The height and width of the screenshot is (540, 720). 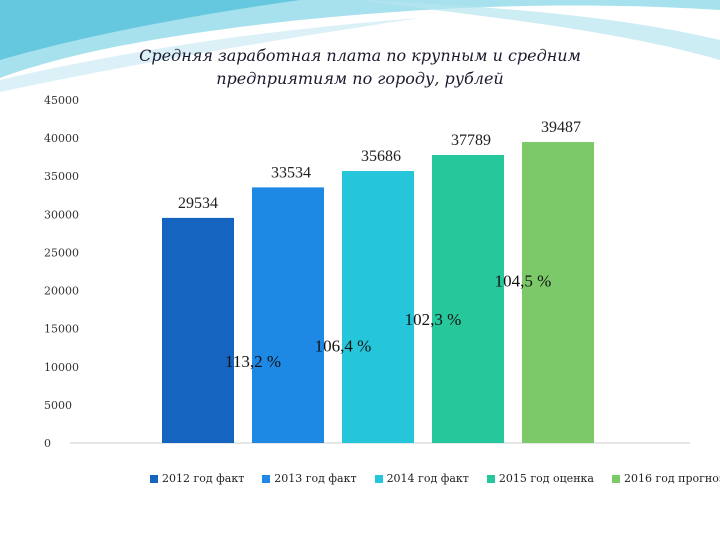 What do you see at coordinates (523, 281) in the screenshot?
I see `growth-percent-label: 104,5 %` at bounding box center [523, 281].